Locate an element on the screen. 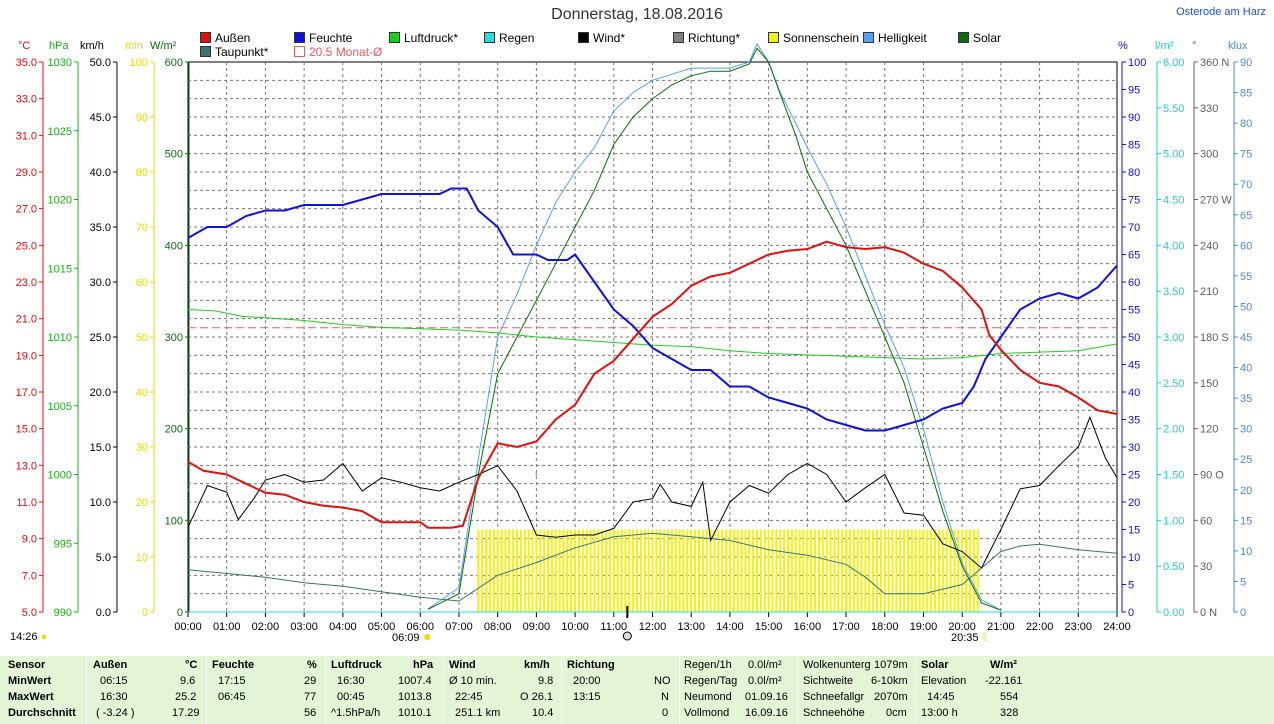  legend-item-helligkeit: Helligkeit is located at coordinates (895, 38).